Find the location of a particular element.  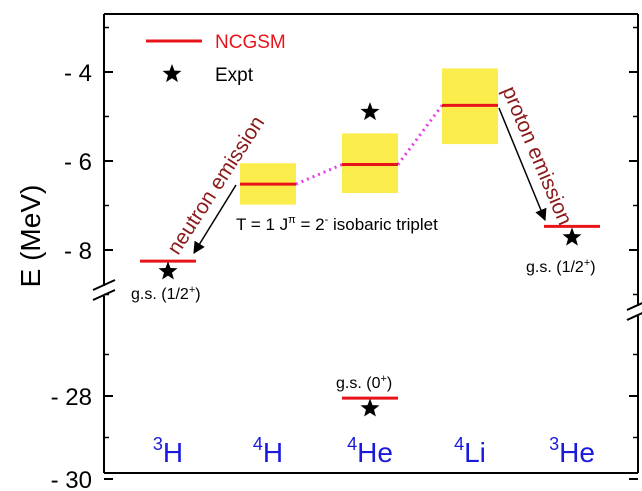

legend: NCGSM Expt is located at coordinates (216, 59).